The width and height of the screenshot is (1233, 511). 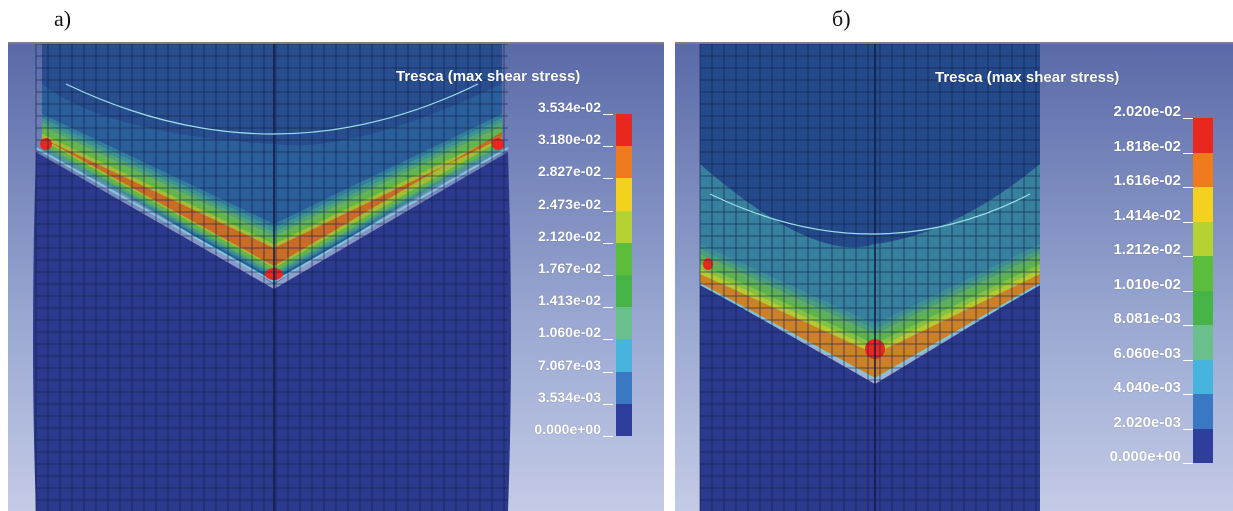 I want to click on legend-tick-label: 1.414e-02, so click(x=1147, y=215).